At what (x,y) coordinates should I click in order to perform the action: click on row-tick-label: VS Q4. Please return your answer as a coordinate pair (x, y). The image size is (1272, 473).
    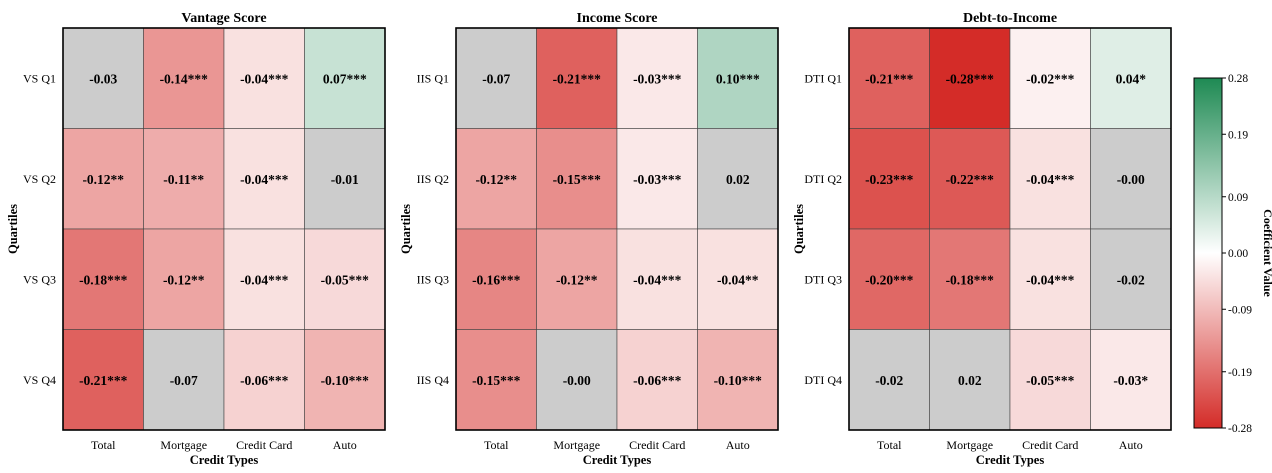
    Looking at the image, I should click on (39, 380).